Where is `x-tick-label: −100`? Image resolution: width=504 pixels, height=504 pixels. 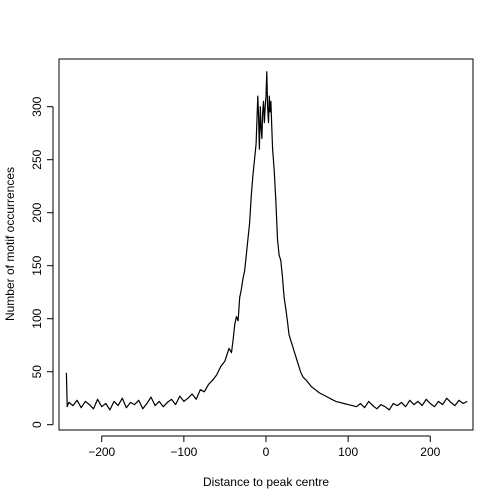 x-tick-label: −100 is located at coordinates (183, 452).